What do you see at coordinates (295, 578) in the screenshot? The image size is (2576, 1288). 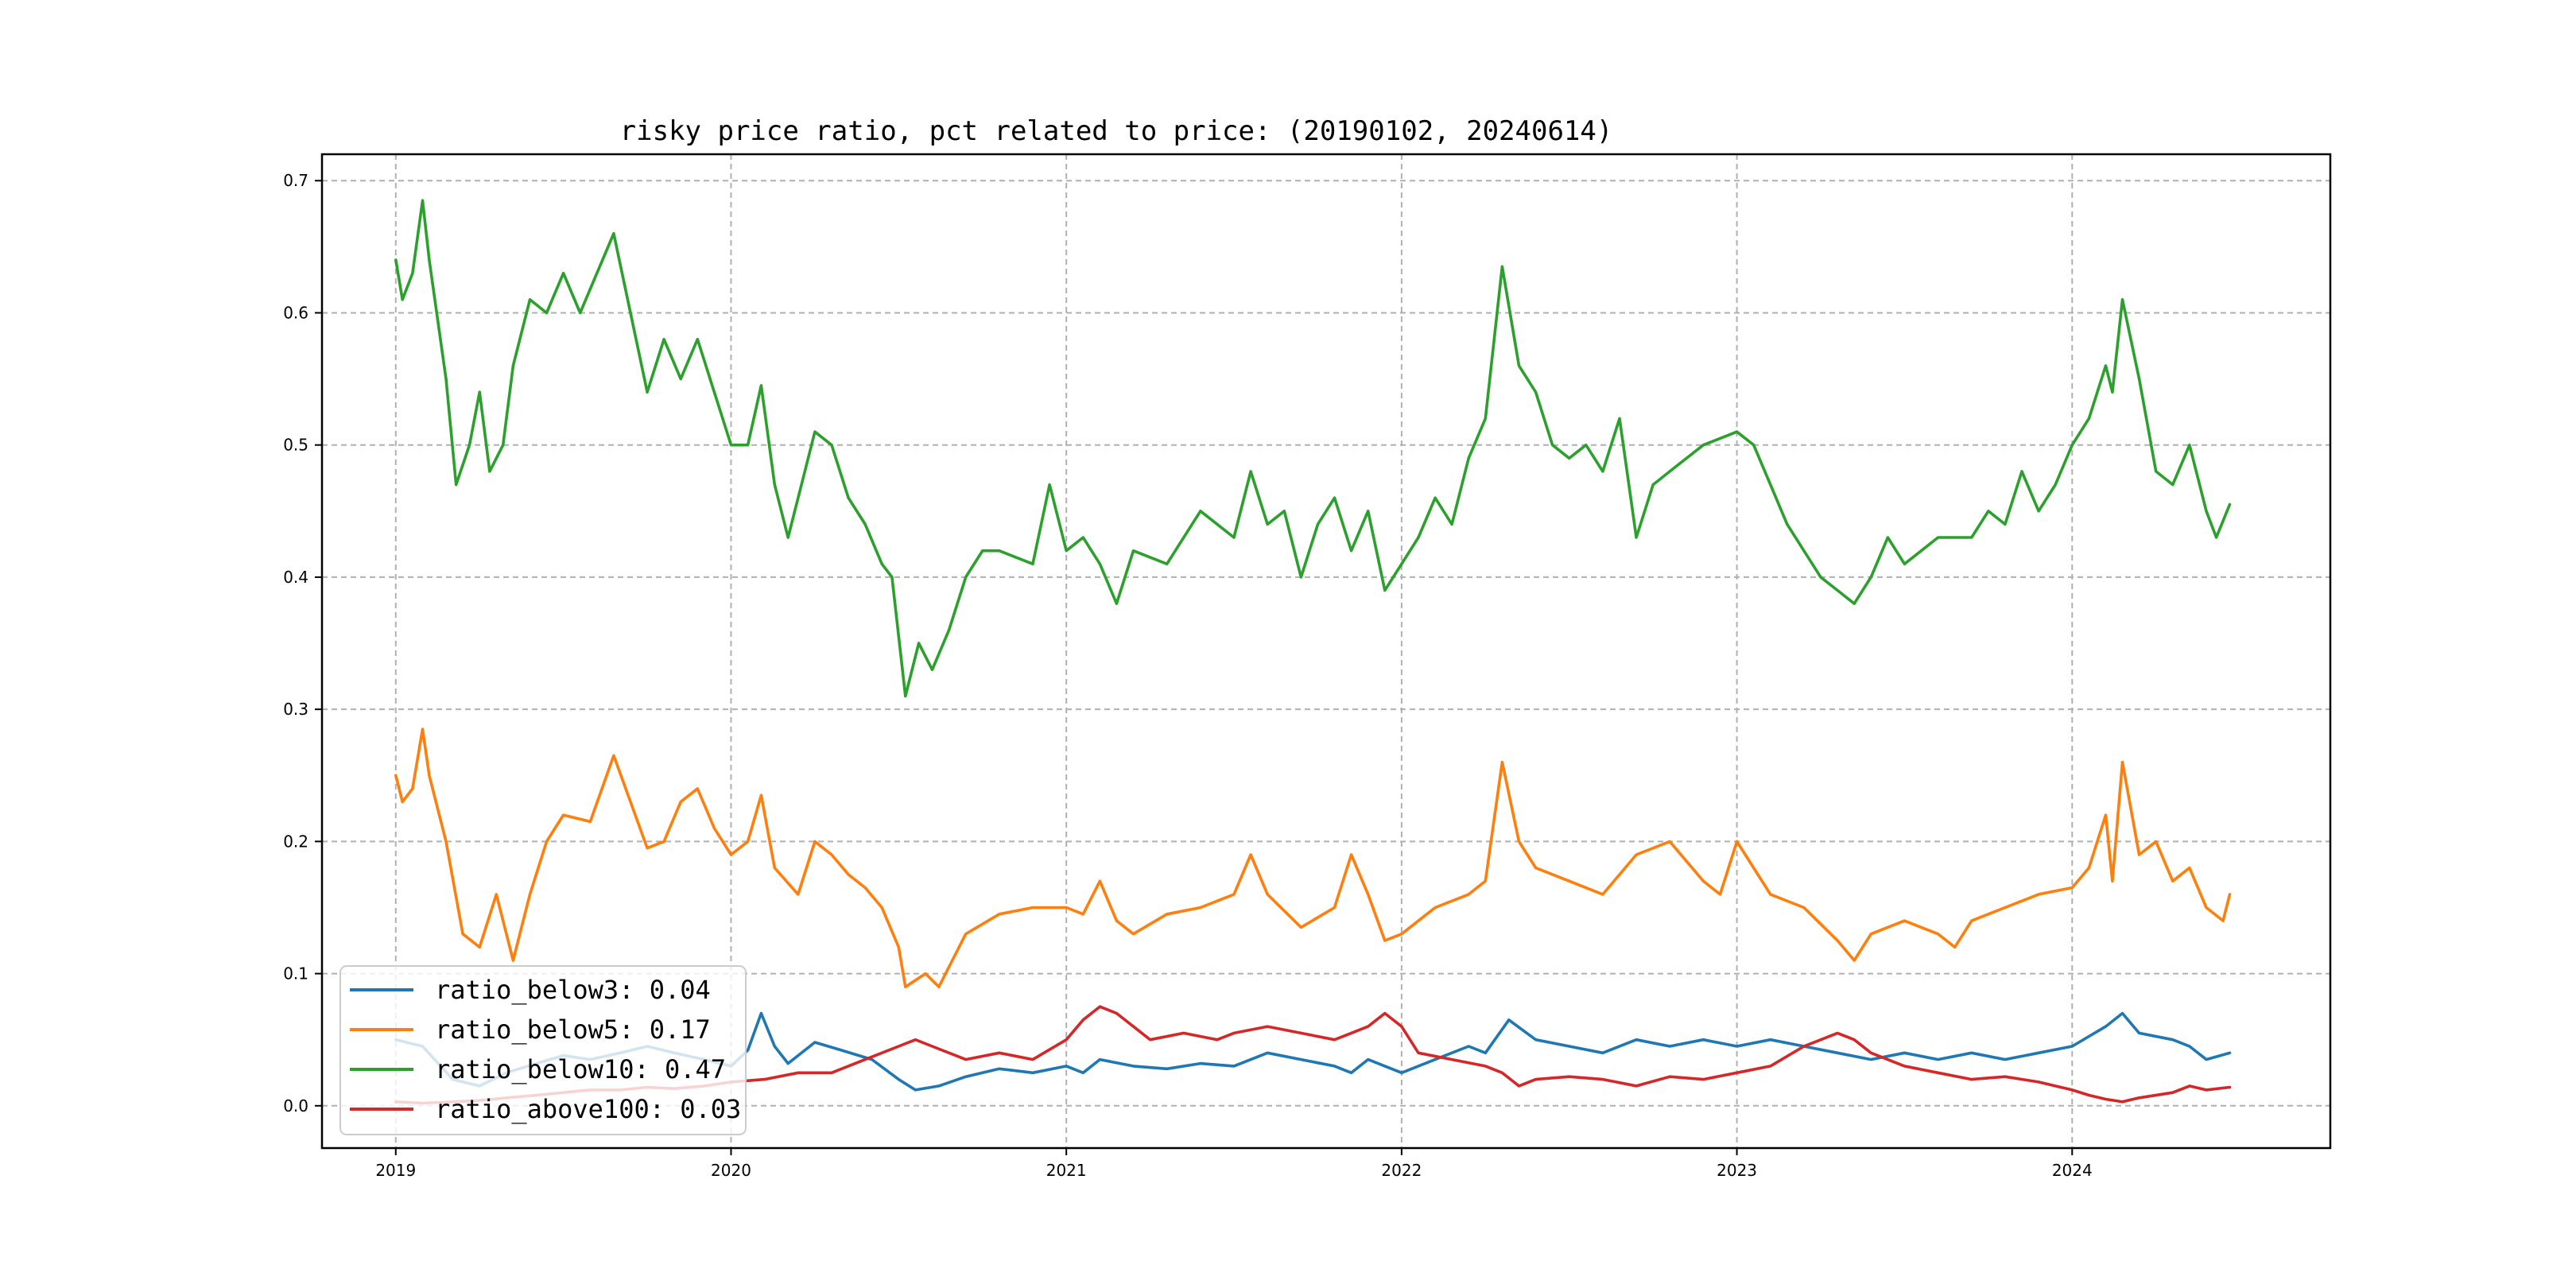 I see `y-tick-label: 0.4` at bounding box center [295, 578].